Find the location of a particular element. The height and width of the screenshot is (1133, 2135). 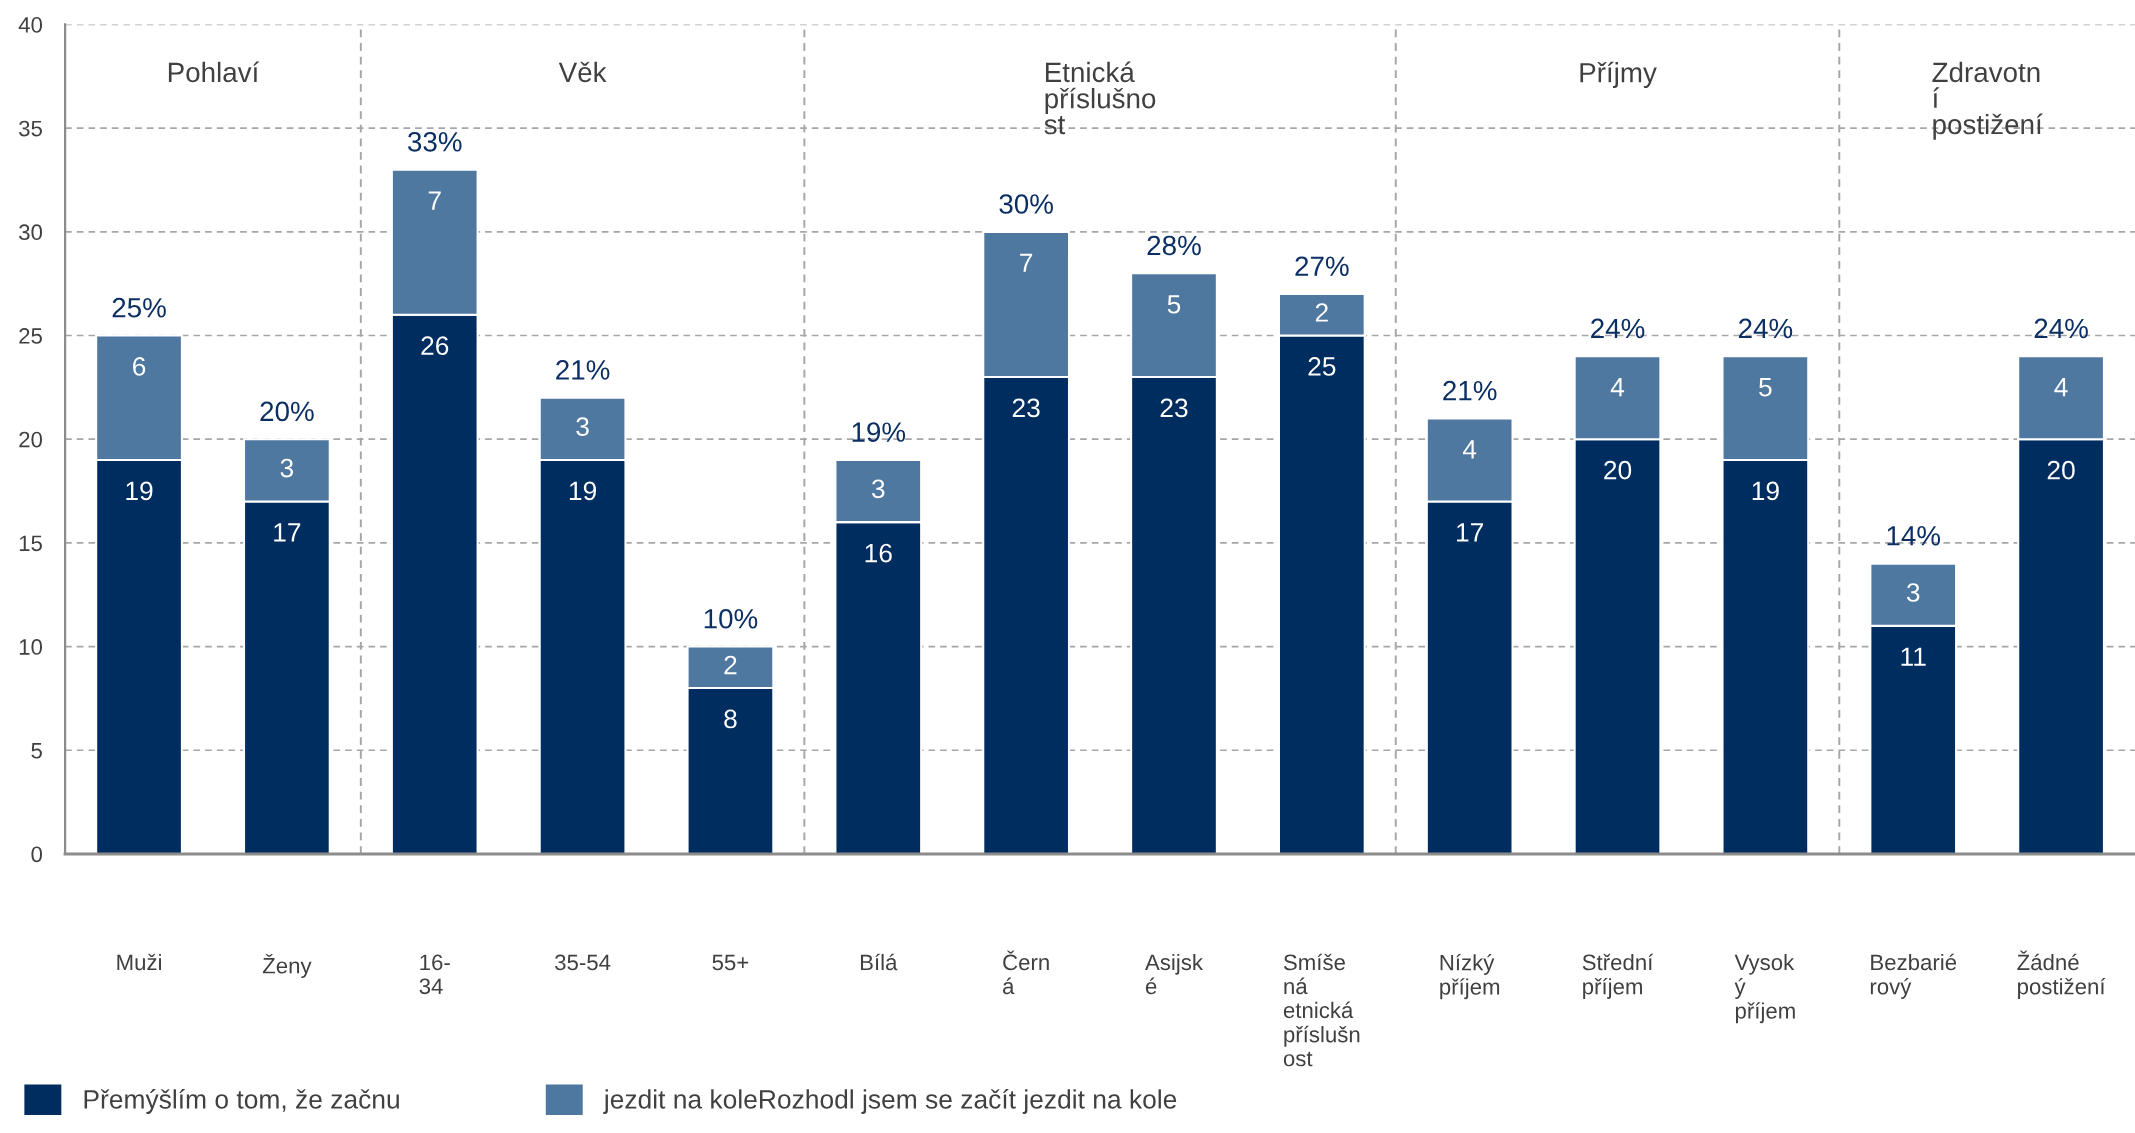

x-tick-label: Ženy is located at coordinates (287, 965).